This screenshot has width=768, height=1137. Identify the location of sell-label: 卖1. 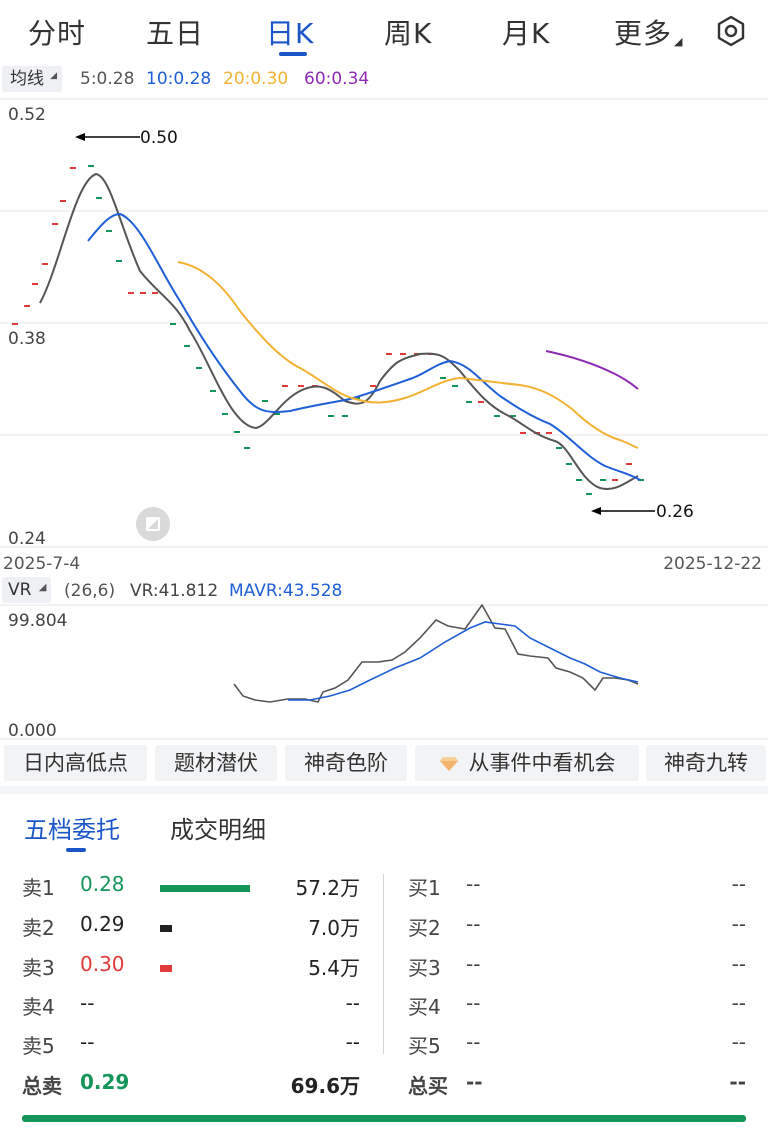
(38, 888).